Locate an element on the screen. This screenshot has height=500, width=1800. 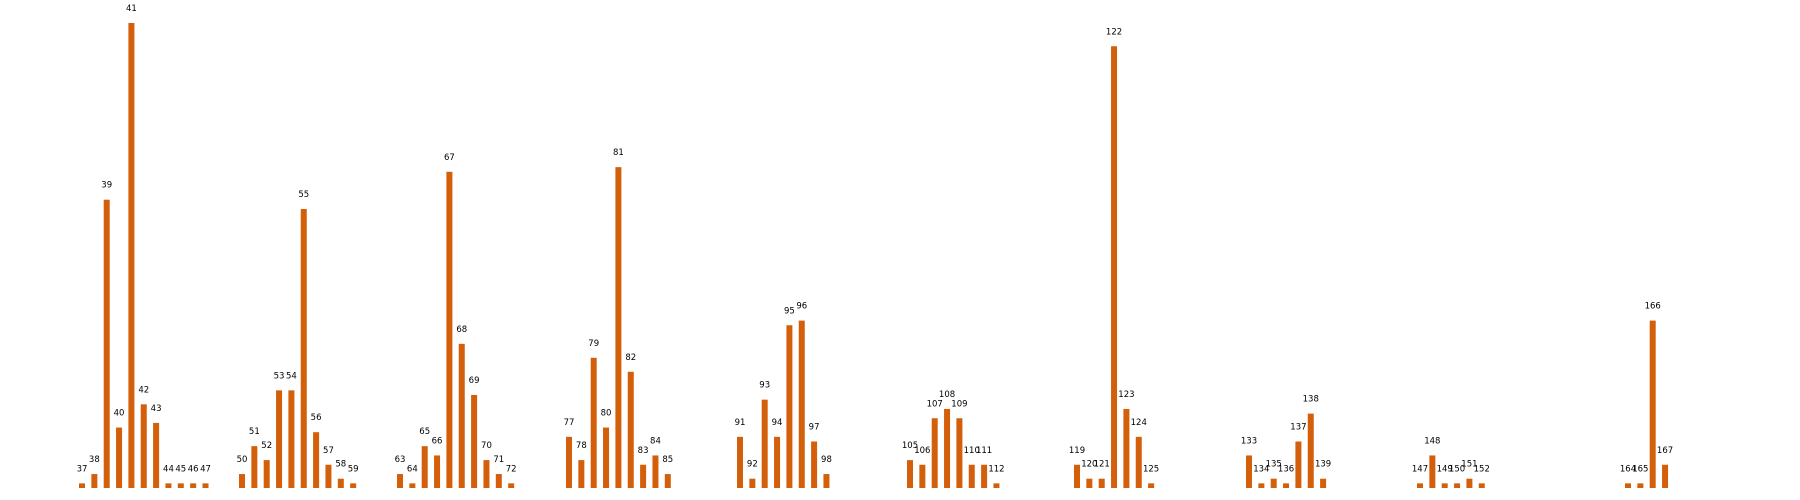
bar-label-93: 93 is located at coordinates (764, 386).